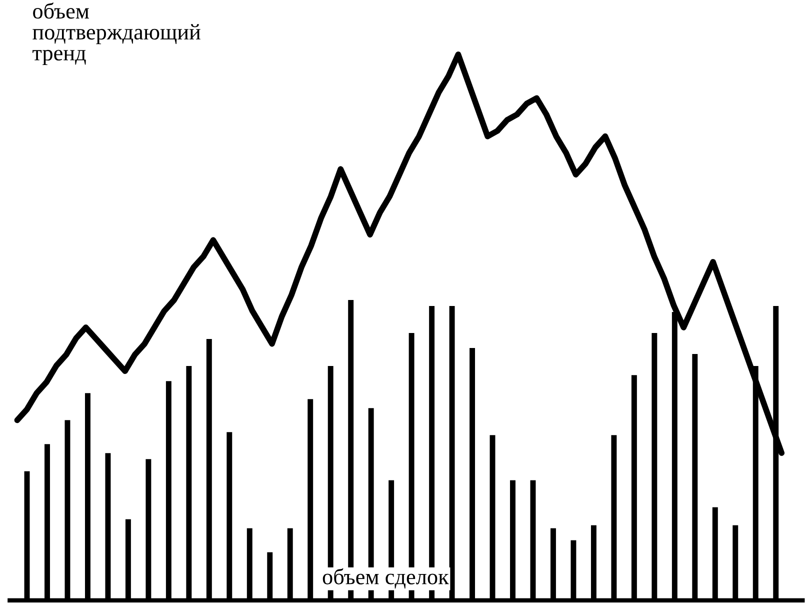  What do you see at coordinates (116, 34) in the screenshot?
I see `annotation: объем подтверждающий тренд` at bounding box center [116, 34].